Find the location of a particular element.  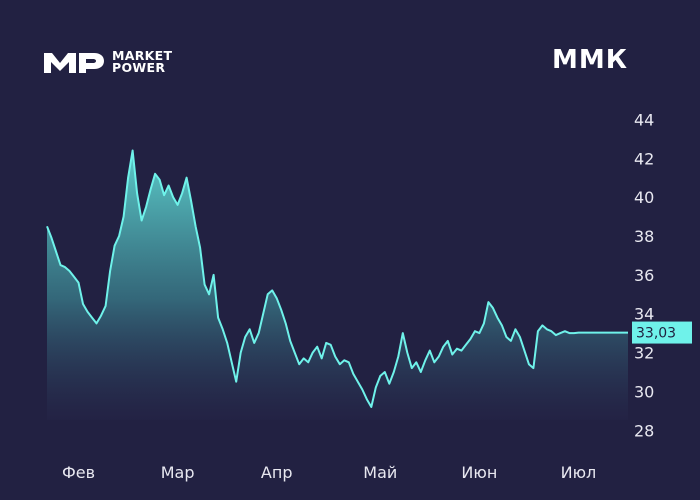

last-value-label: 33,03 is located at coordinates (656, 334).